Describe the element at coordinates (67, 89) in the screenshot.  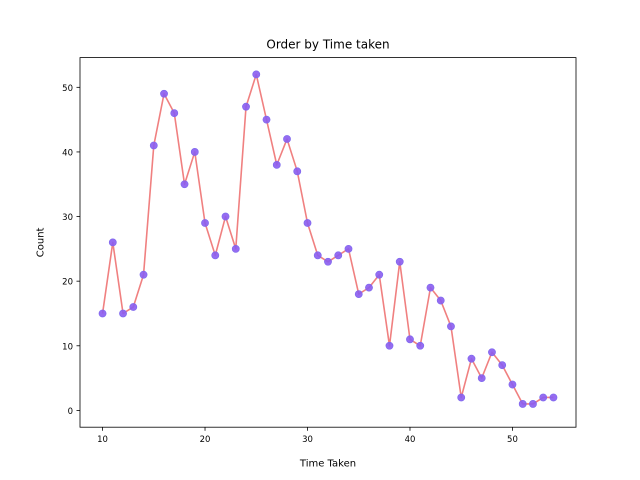
I see `y-tick-label: 50` at that location.